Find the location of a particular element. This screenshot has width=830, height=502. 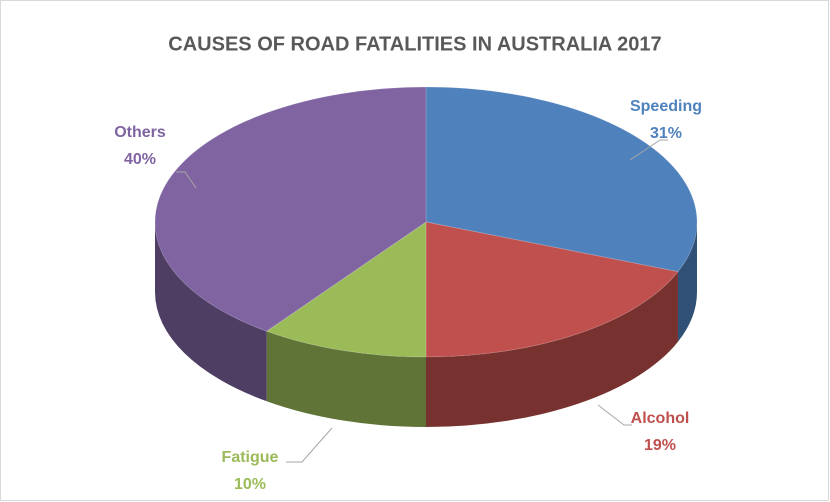

data-label-name: Speeding is located at coordinates (666, 106).